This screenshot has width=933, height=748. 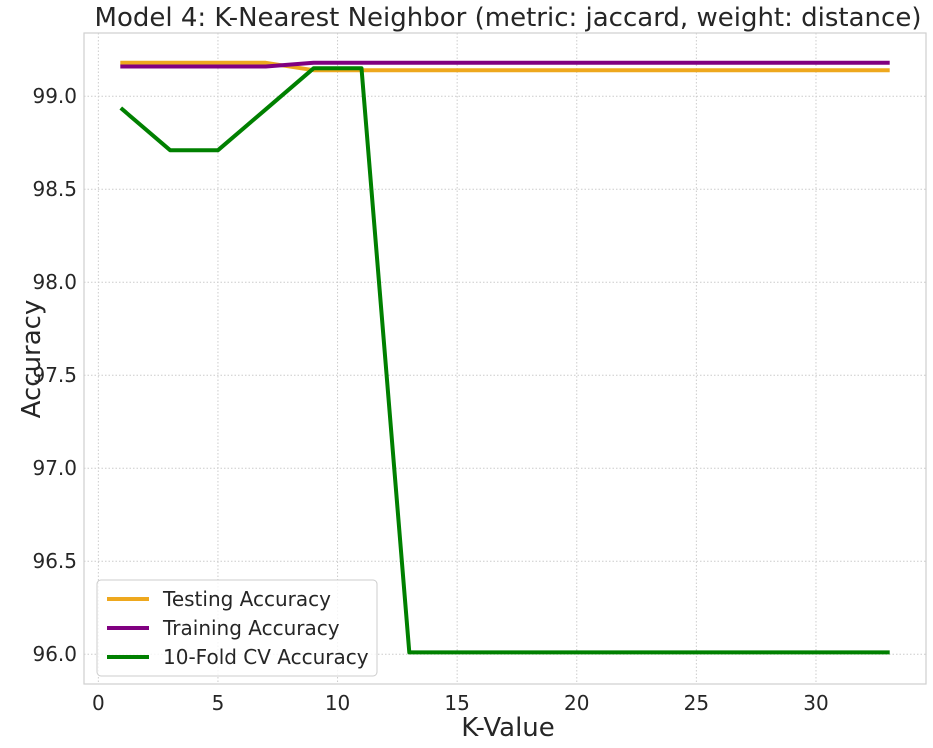 What do you see at coordinates (54, 96) in the screenshot?
I see `y-tick-label: 99.0` at bounding box center [54, 96].